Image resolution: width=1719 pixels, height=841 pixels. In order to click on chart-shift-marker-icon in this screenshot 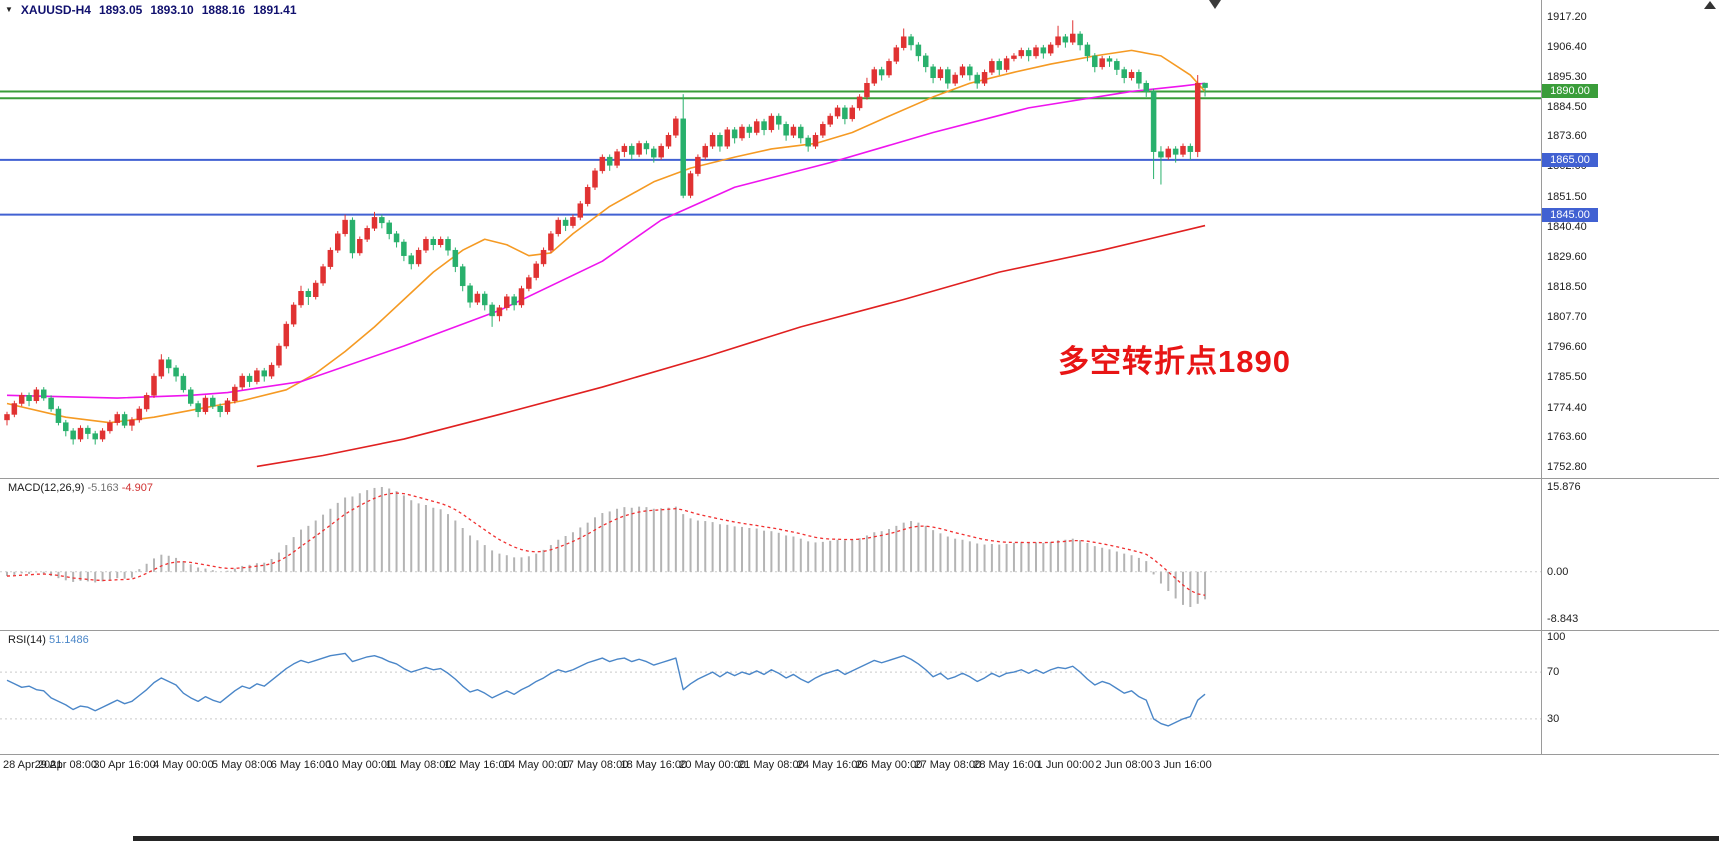, I will do `click(1215, 4)`.